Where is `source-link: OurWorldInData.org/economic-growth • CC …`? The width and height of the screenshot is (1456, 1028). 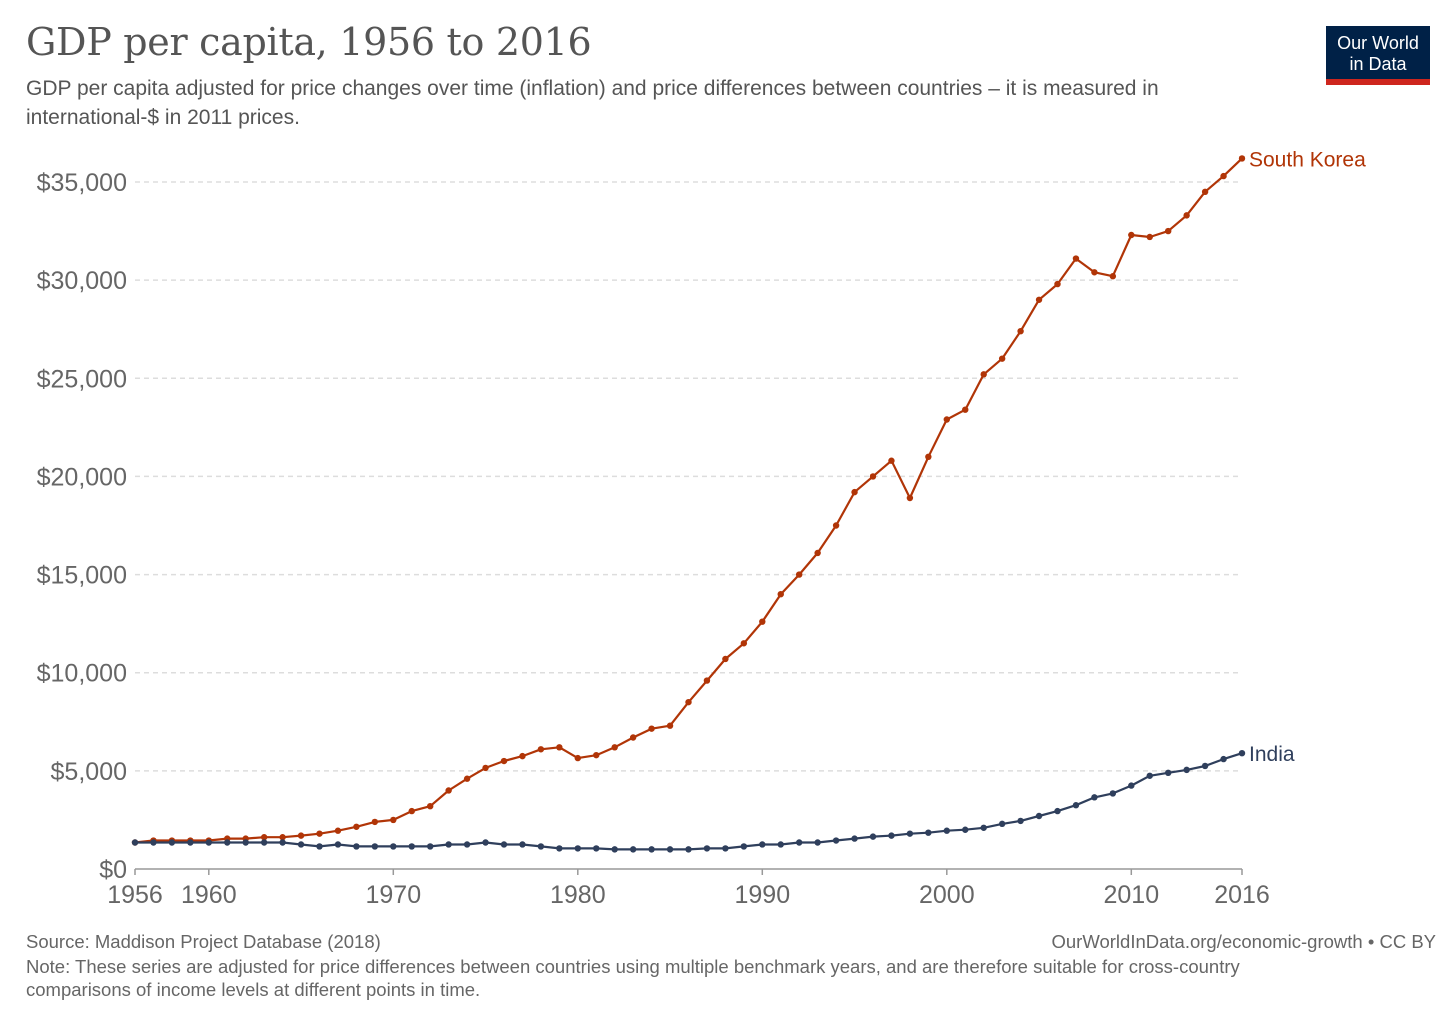
source-link: OurWorldInData.org/economic-growth • CC … is located at coordinates (1244, 941).